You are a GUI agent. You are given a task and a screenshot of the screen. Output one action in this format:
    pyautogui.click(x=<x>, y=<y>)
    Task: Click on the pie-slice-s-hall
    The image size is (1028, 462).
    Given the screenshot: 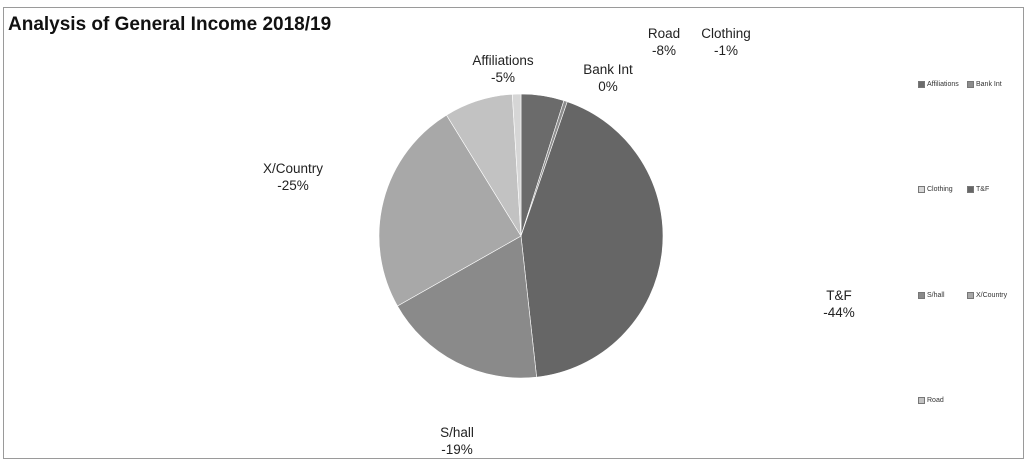 What is the action you would take?
    pyautogui.click(x=467, y=307)
    